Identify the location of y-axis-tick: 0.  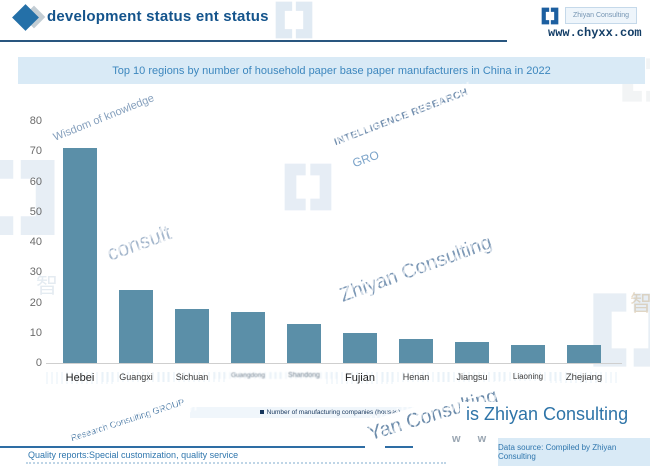
(38, 363).